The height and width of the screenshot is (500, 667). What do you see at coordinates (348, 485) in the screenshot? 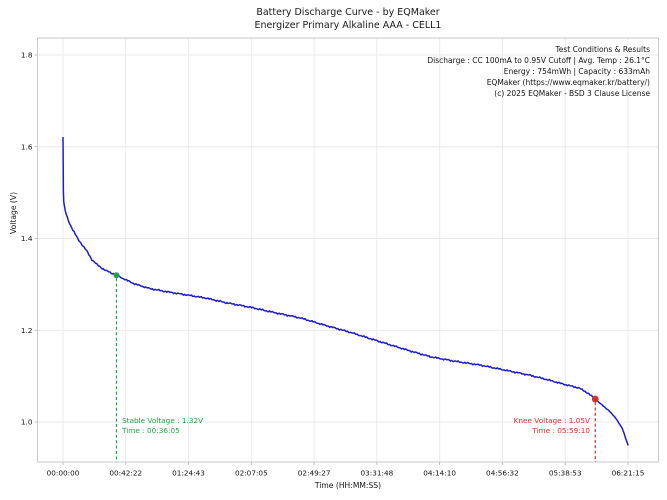
I see `x-axis-label: Time (HH:MM:SS)` at bounding box center [348, 485].